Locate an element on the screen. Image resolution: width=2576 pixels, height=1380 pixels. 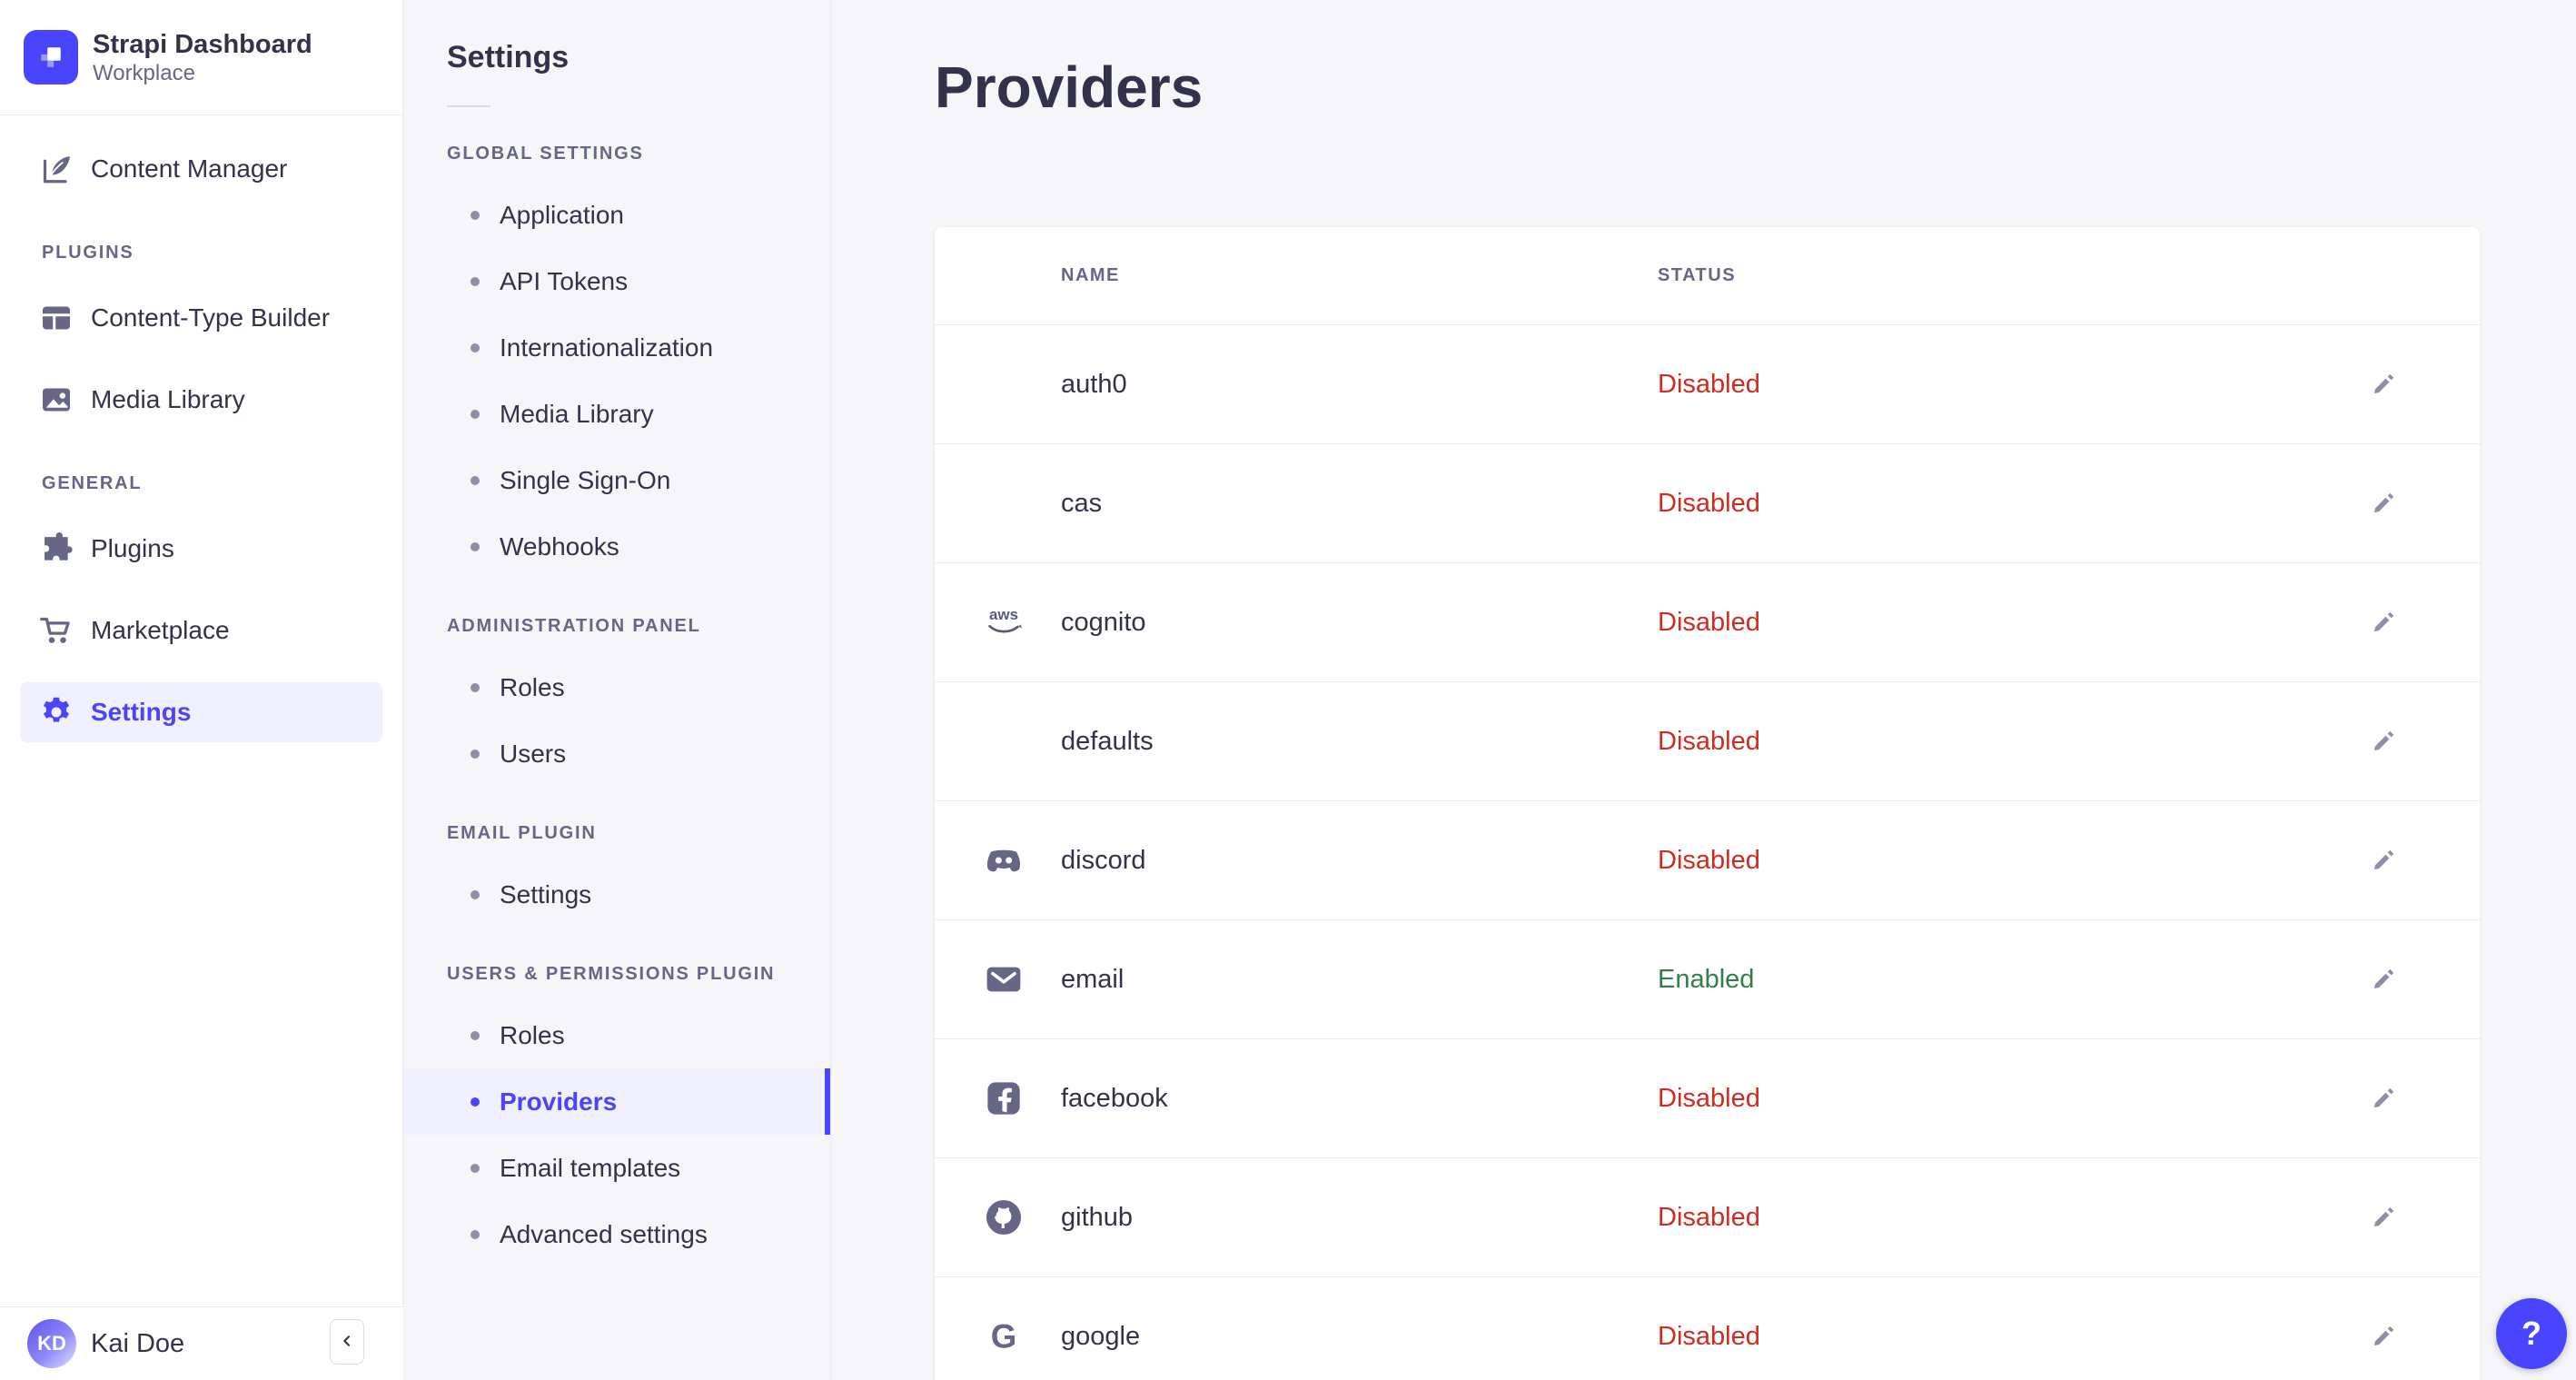
provider-name: cas is located at coordinates (1082, 503).